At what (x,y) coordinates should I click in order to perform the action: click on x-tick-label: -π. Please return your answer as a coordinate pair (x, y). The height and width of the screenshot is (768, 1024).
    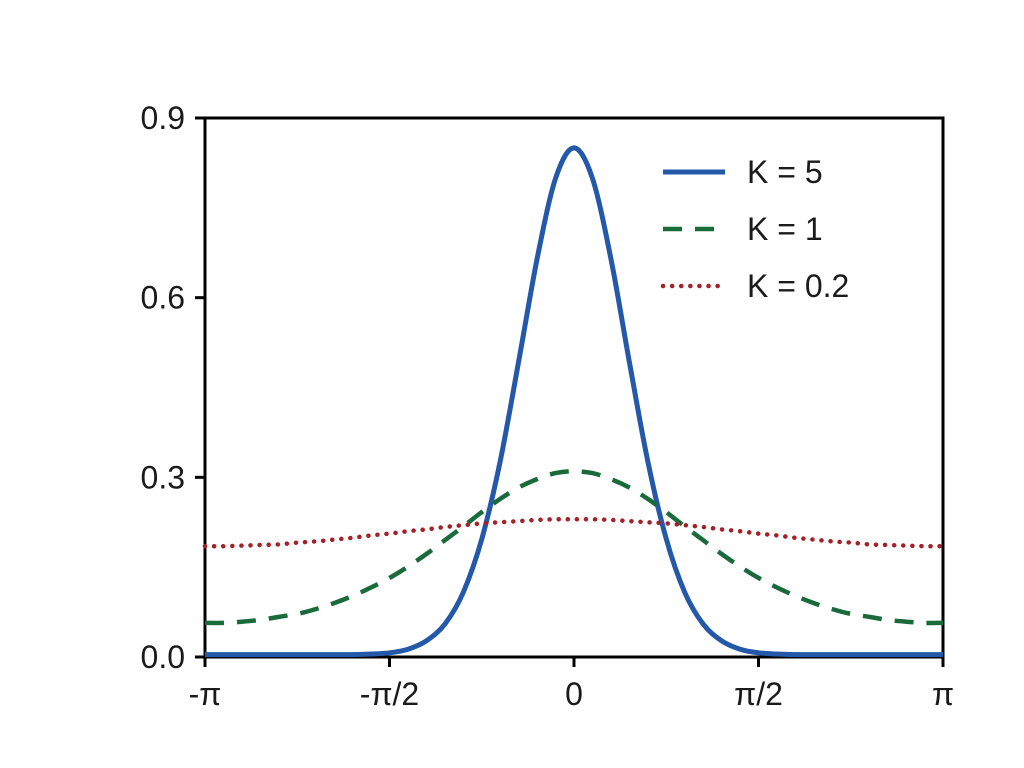
    Looking at the image, I should click on (205, 694).